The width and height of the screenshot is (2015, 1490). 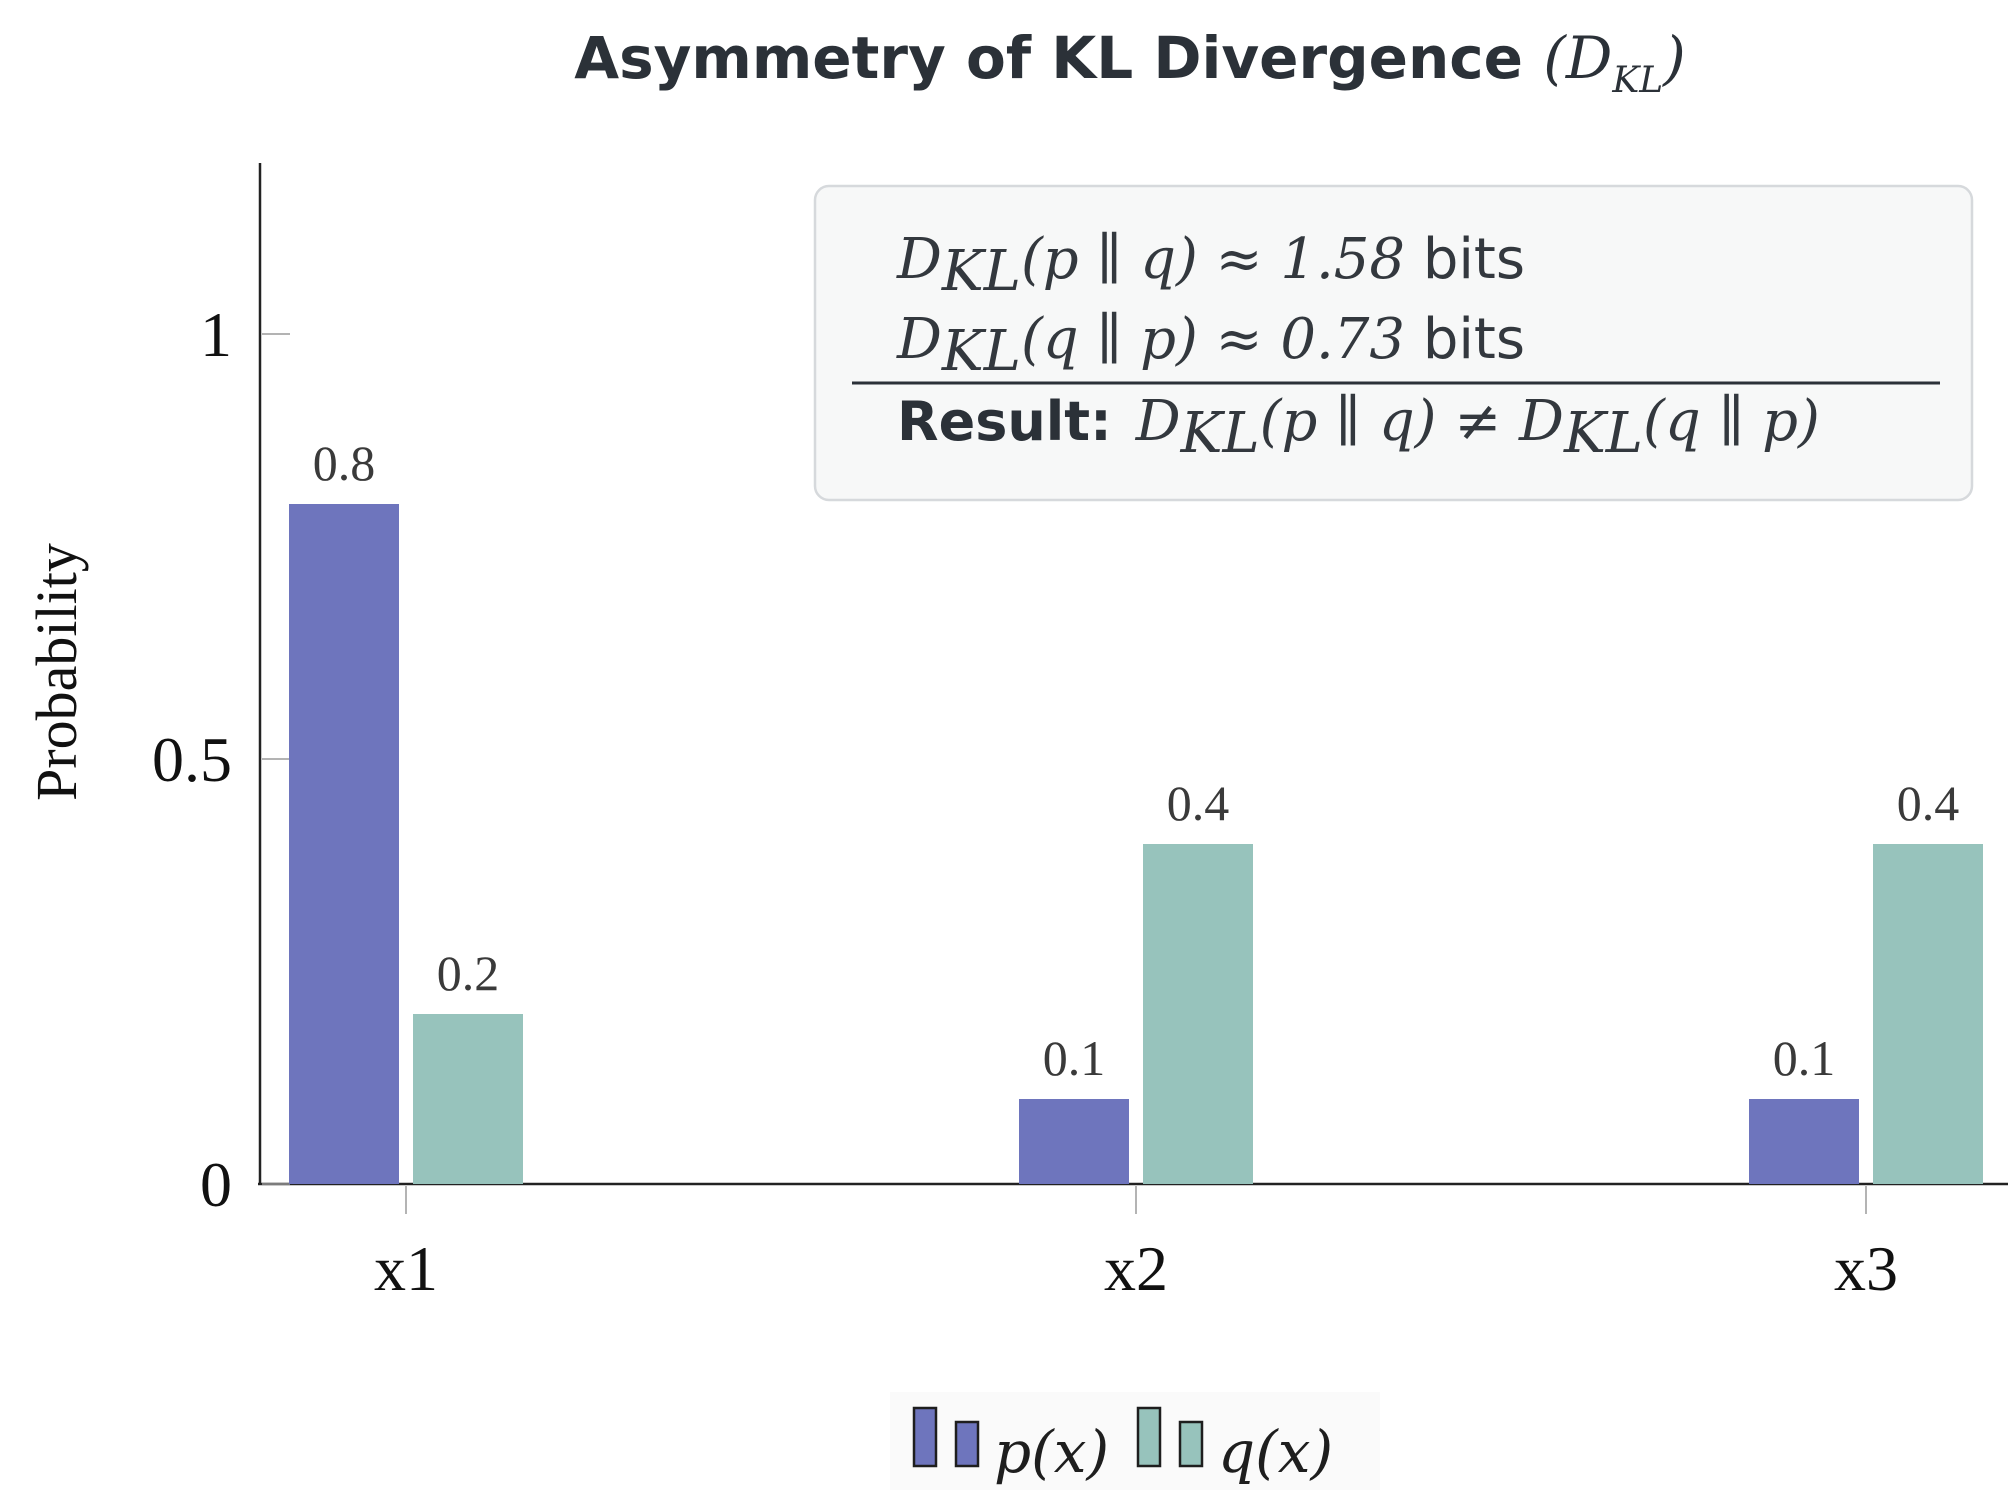 I want to click on annotation-background, so click(x=1393, y=343).